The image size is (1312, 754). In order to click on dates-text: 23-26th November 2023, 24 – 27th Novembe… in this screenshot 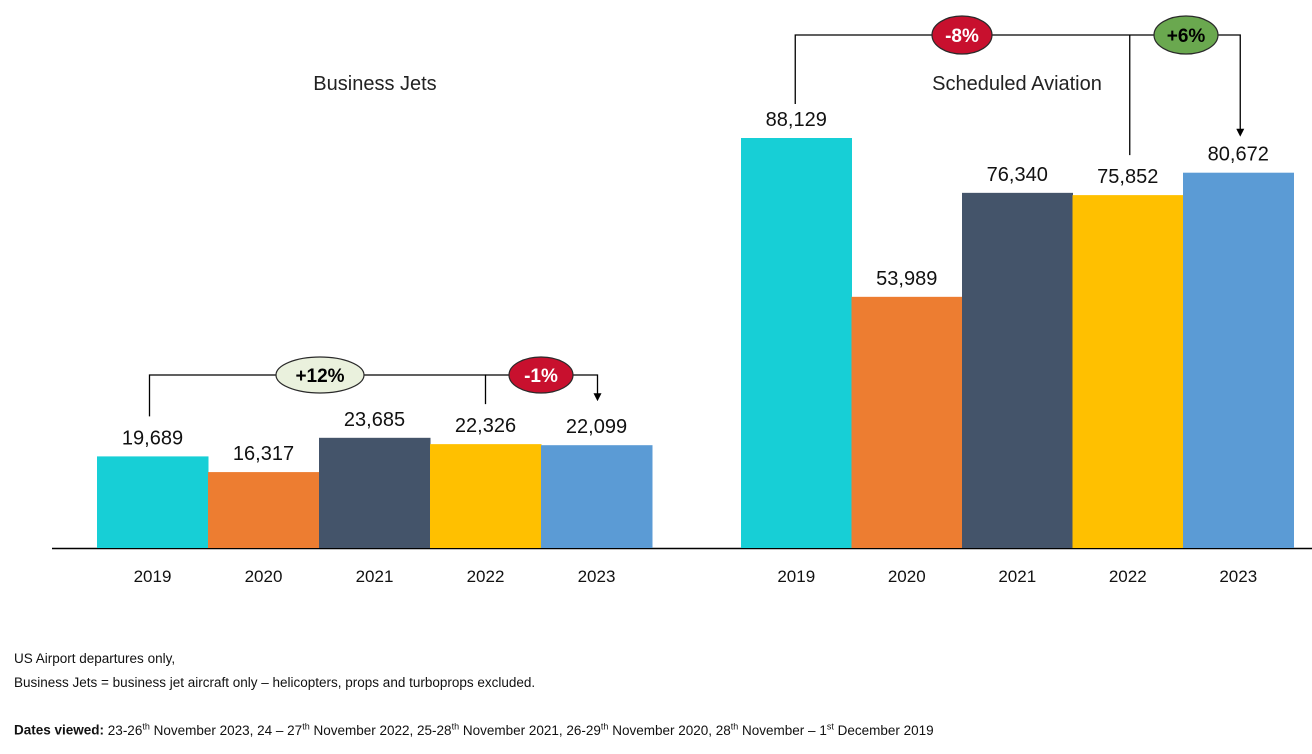, I will do `click(519, 729)`.